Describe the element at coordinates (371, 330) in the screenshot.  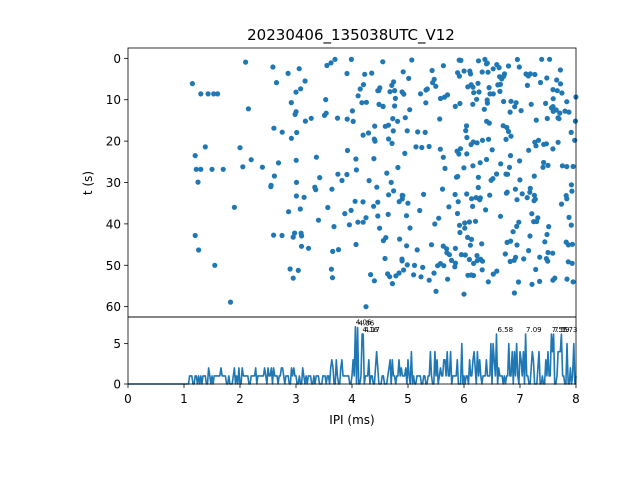
I see `peak-label: 4.16` at that location.